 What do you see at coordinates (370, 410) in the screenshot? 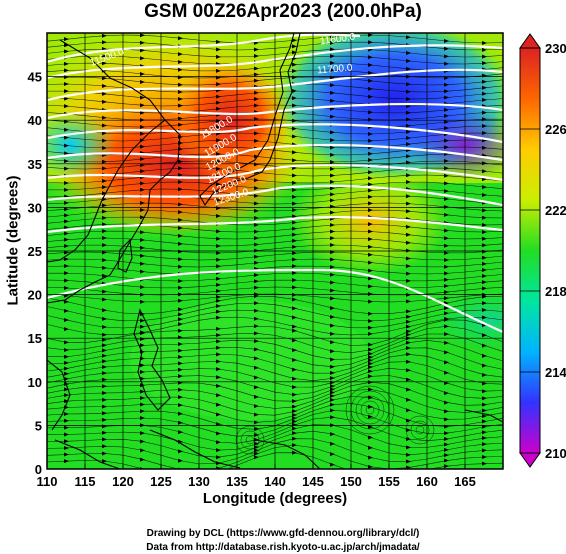
I see `eddy` at bounding box center [370, 410].